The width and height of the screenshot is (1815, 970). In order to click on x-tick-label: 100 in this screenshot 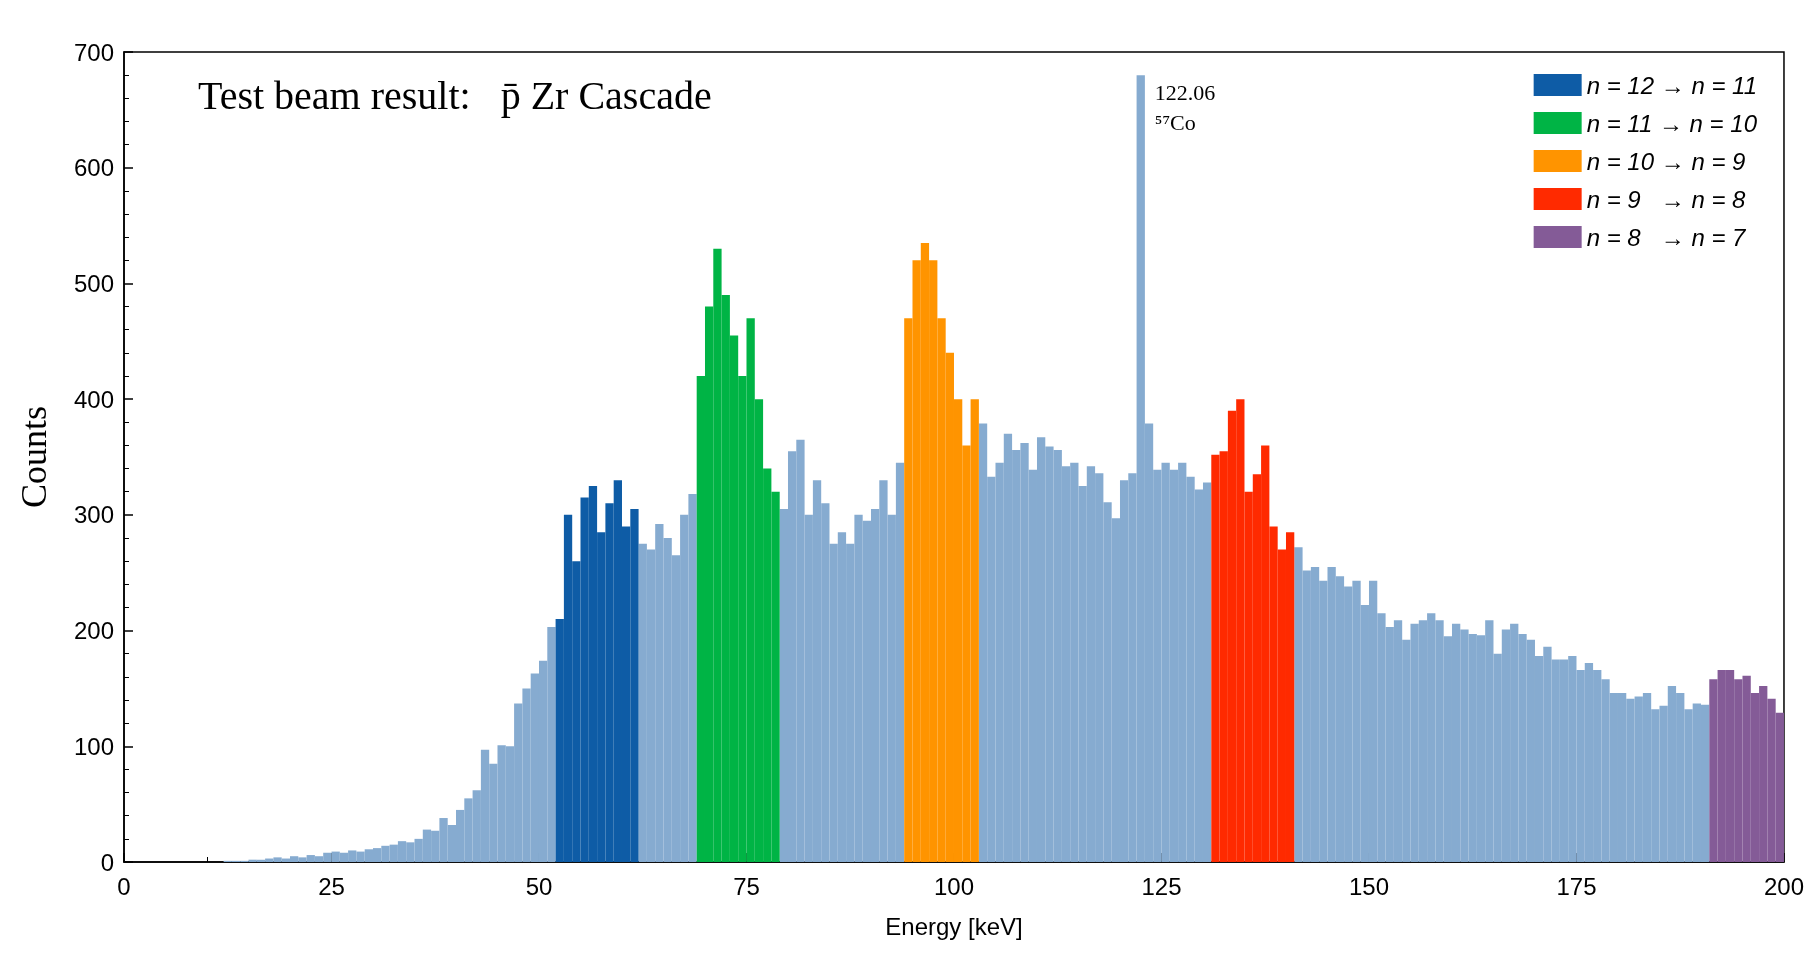, I will do `click(954, 886)`.